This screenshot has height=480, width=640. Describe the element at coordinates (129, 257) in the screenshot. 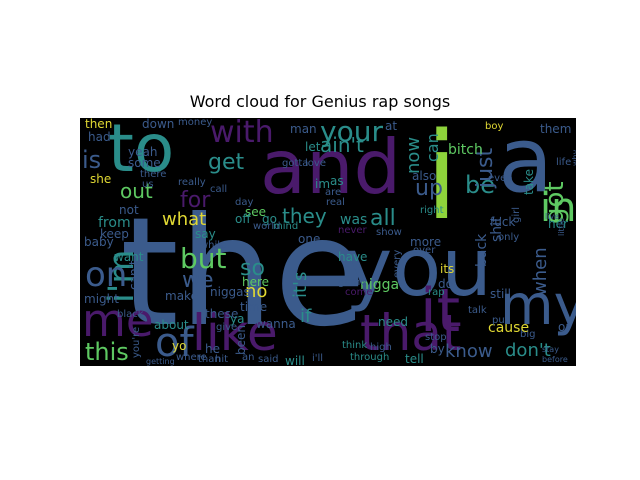

I see `cloud-word: want` at that location.